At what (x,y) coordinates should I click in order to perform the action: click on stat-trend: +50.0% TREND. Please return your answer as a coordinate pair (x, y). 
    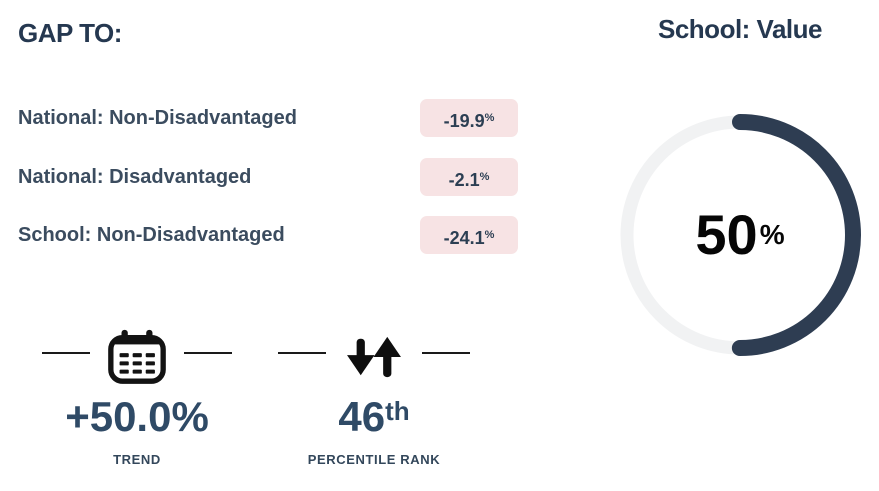
    Looking at the image, I should click on (137, 396).